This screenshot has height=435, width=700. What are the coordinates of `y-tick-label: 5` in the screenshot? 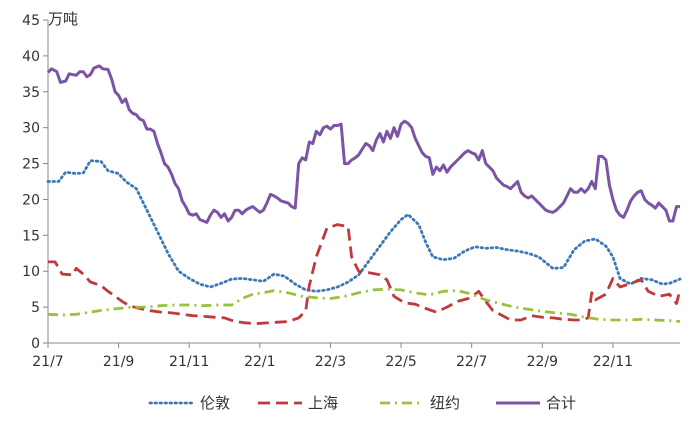 It's located at (35, 308).